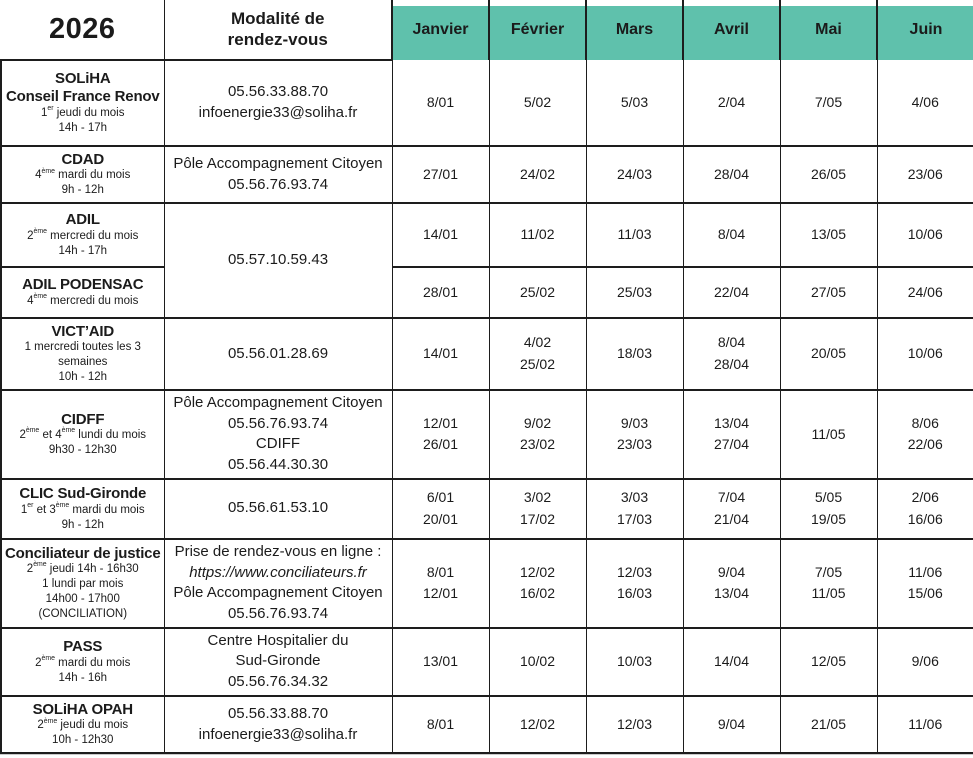 The height and width of the screenshot is (758, 973). I want to click on date-cell-pass-month1: 13/01, so click(440, 661).